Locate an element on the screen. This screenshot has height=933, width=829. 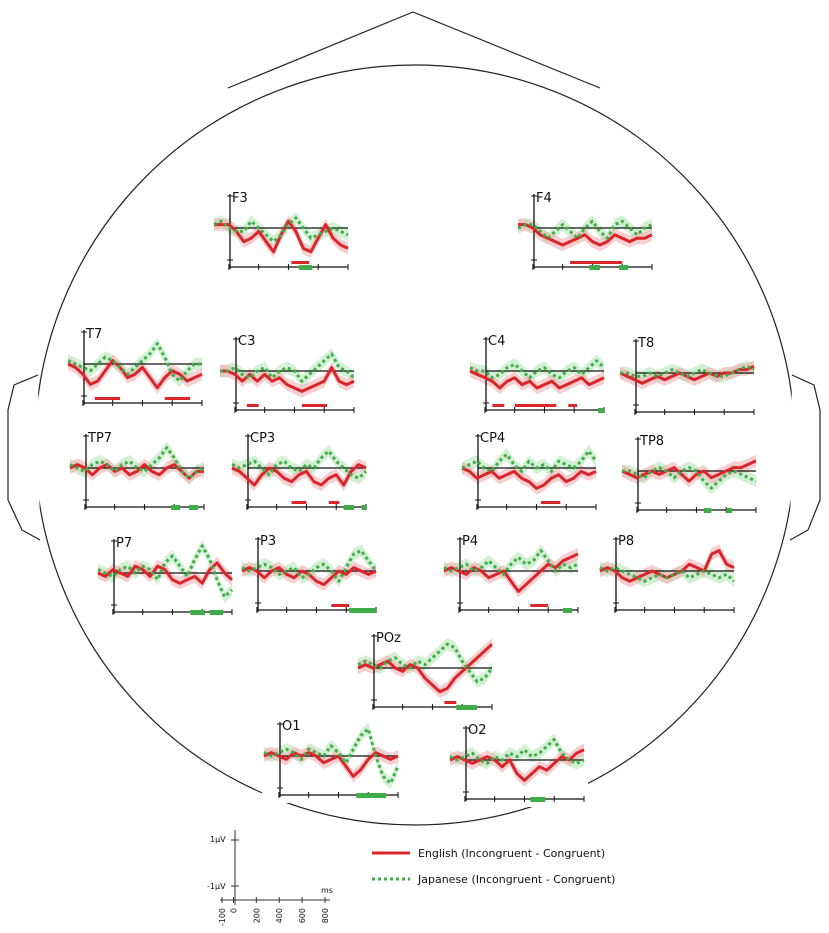
panel-p3: P3 is located at coordinates (310, 575).